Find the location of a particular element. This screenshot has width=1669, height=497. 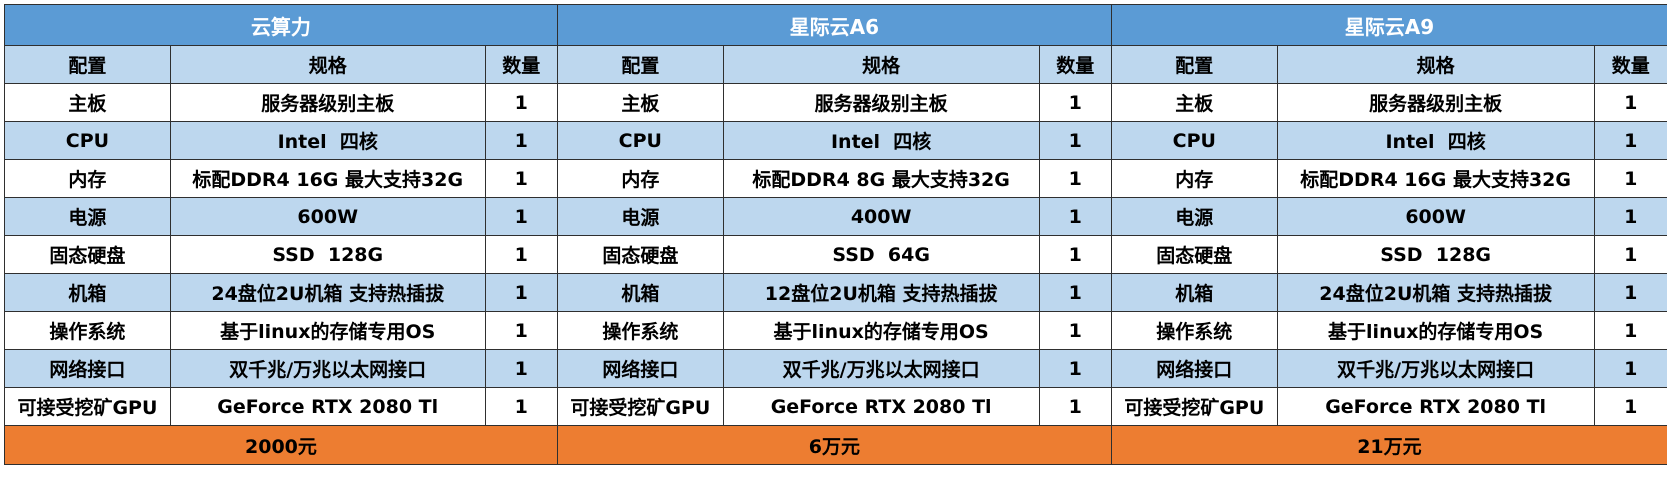

product-title-cell: 星际云A6 is located at coordinates (834, 25).